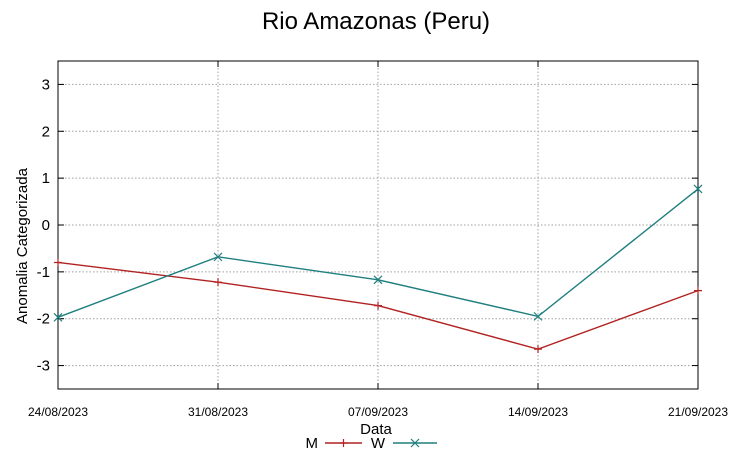 Image resolution: width=753 pixels, height=458 pixels. What do you see at coordinates (43, 319) in the screenshot?
I see `y-tick-label: -2` at bounding box center [43, 319].